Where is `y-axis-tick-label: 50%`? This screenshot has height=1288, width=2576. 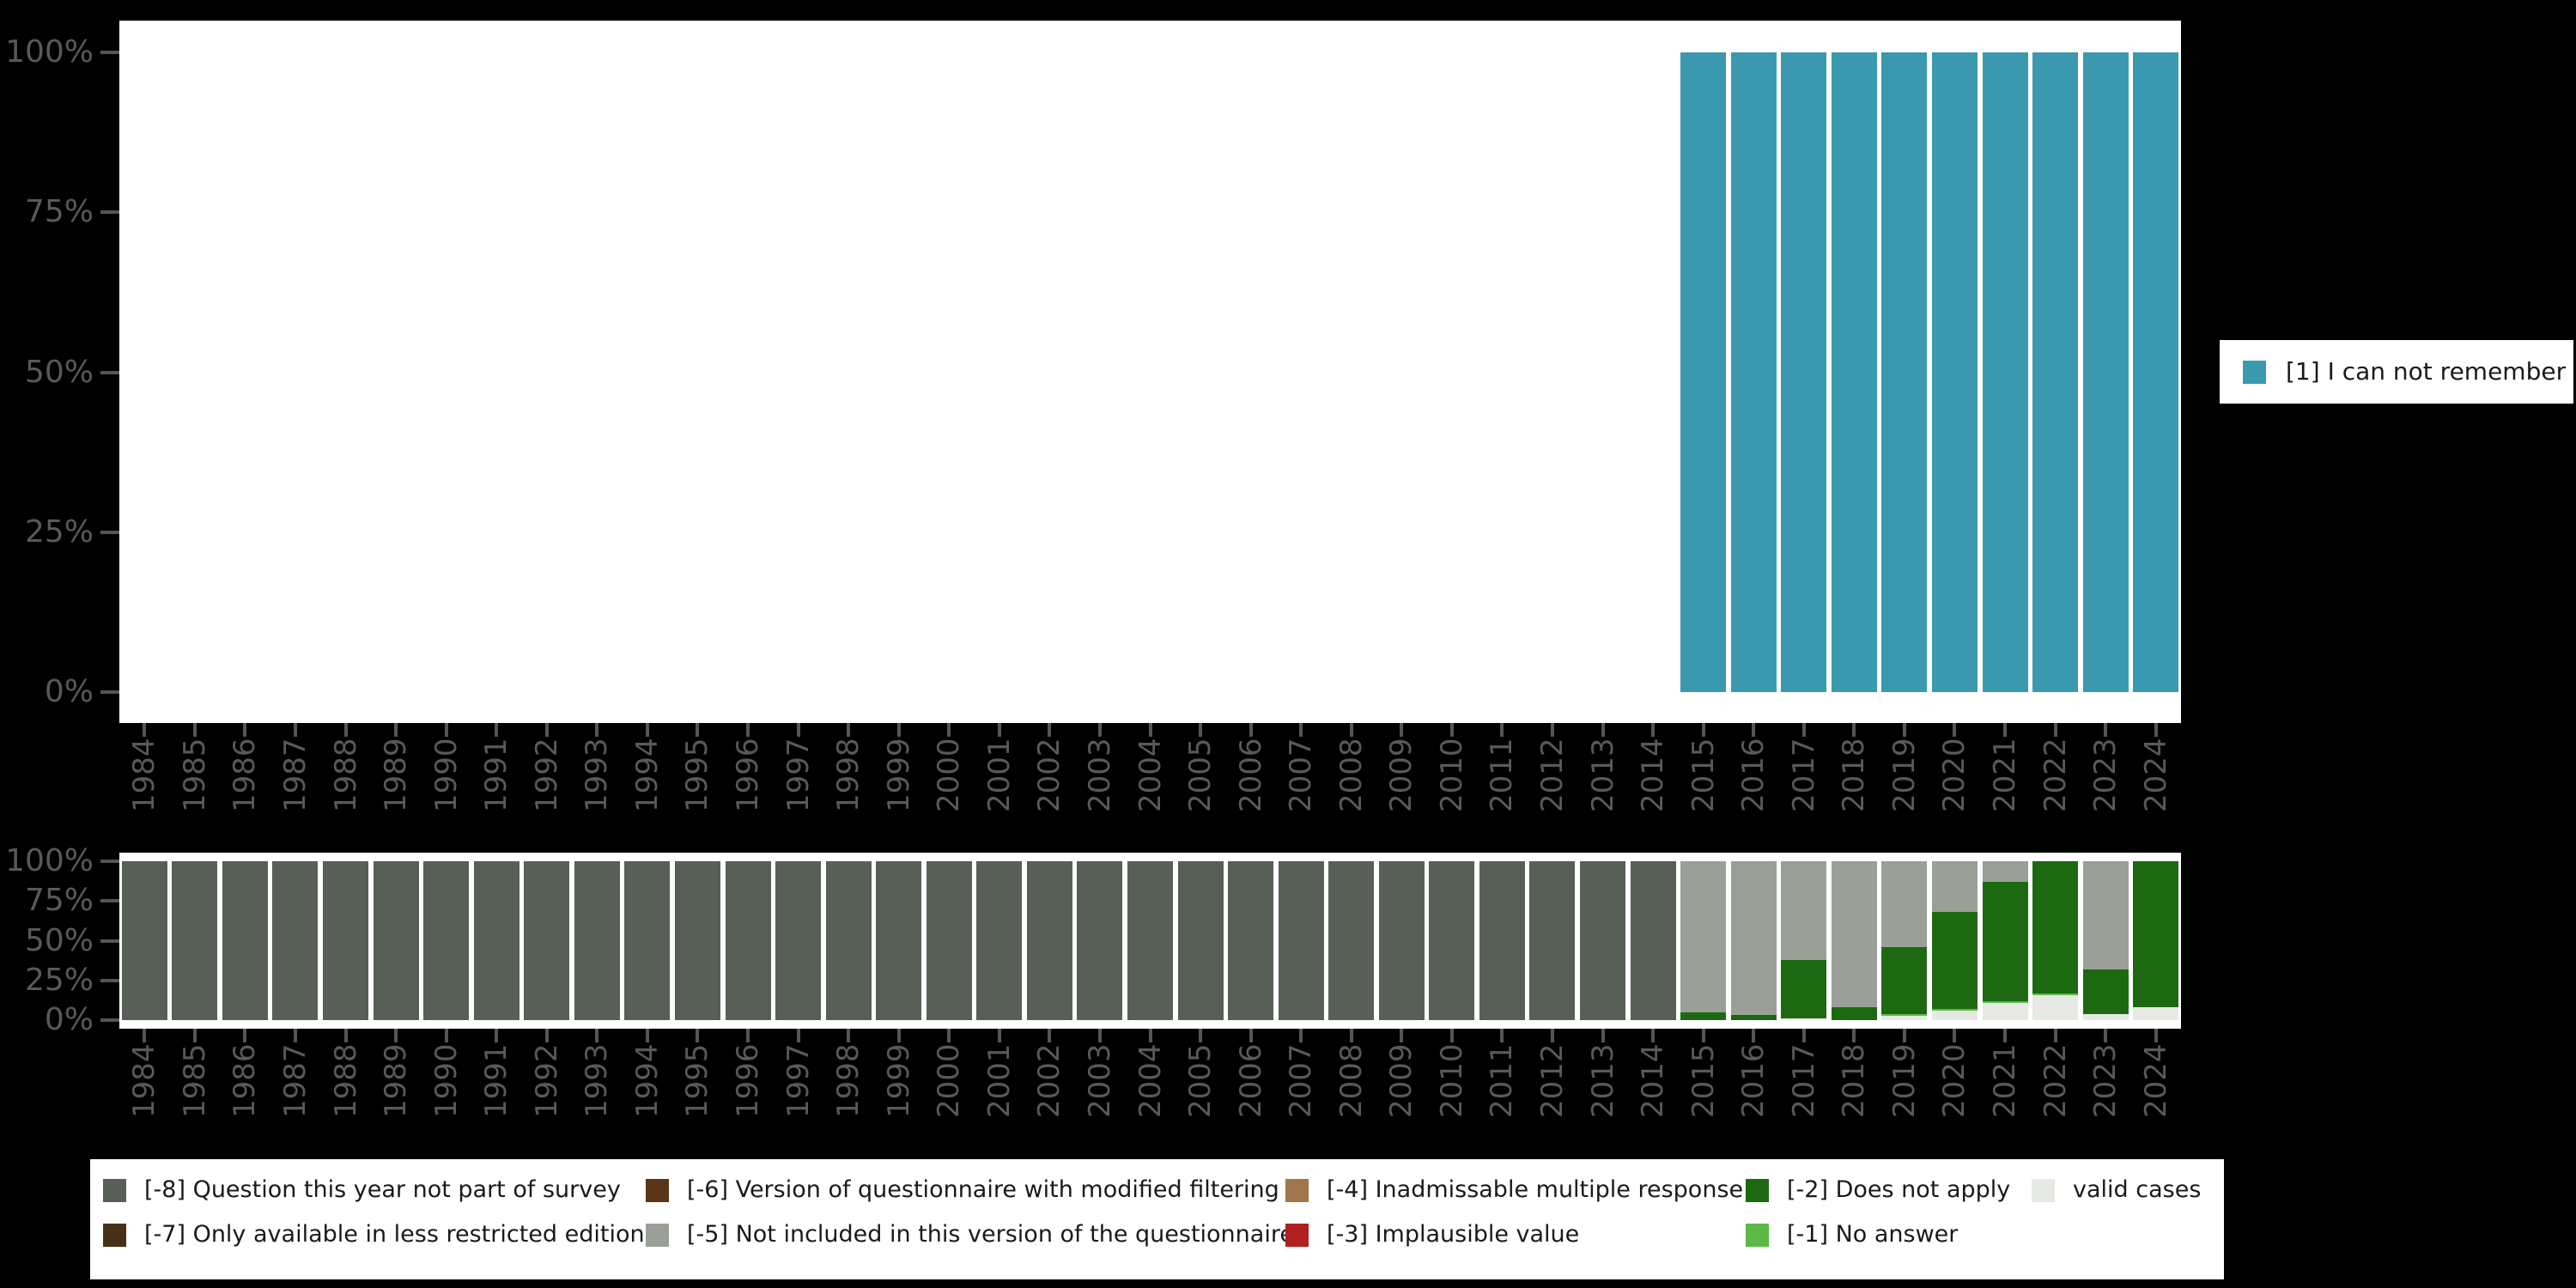 y-axis-tick-label: 50% is located at coordinates (59, 940).